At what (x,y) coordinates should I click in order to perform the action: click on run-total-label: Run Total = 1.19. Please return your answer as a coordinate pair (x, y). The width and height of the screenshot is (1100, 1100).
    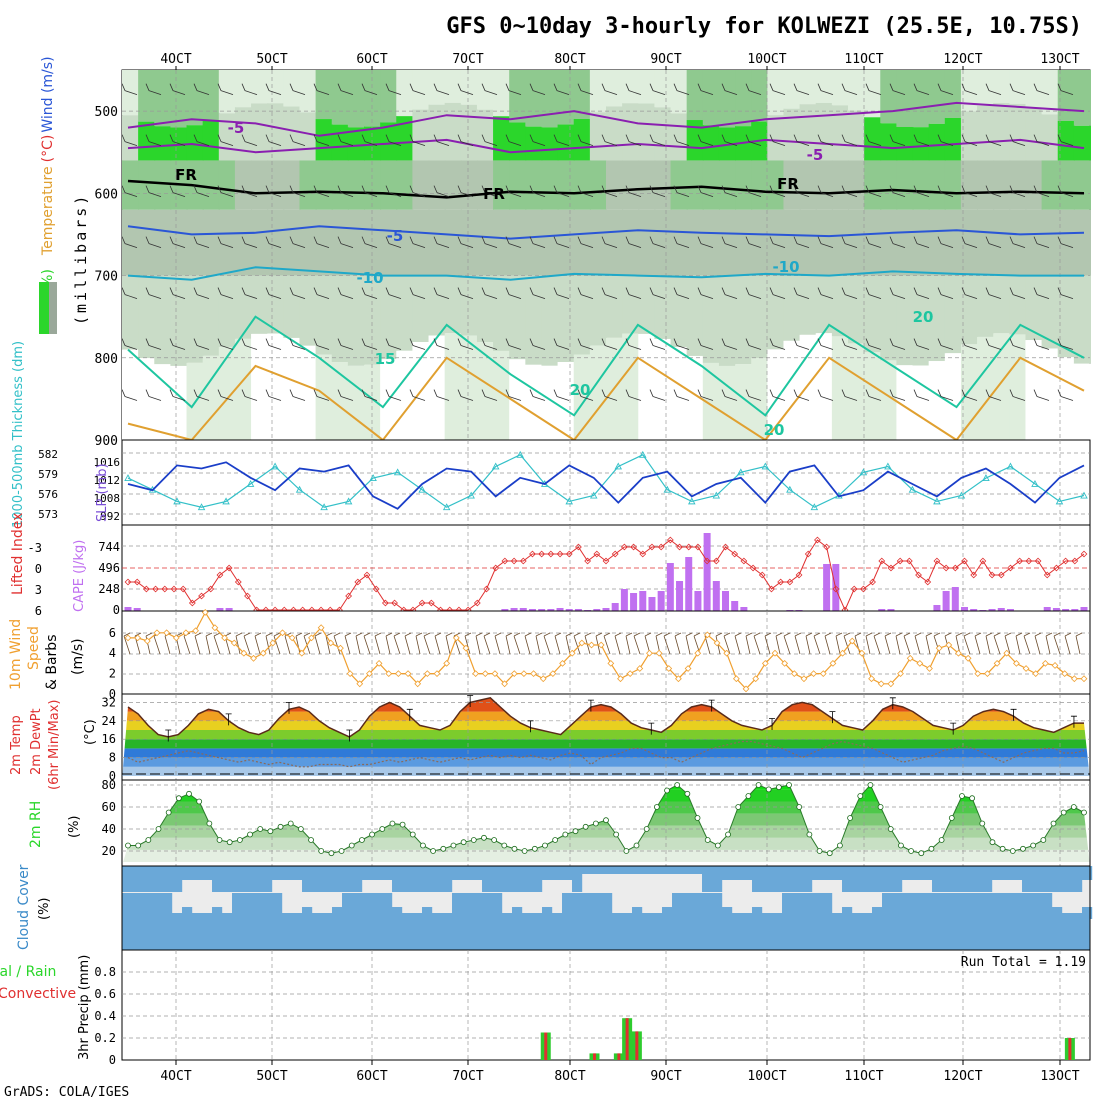
    Looking at the image, I should click on (1023, 962).